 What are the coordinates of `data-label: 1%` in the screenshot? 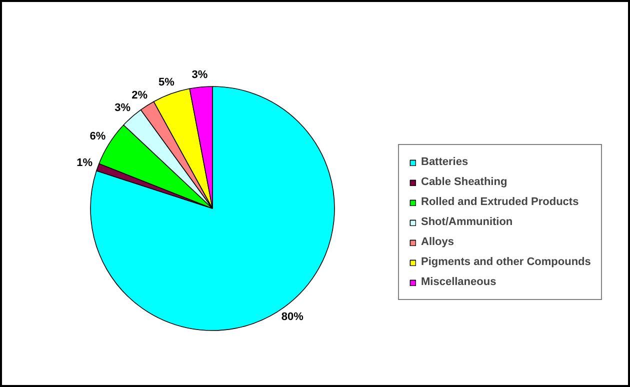 It's located at (84, 163).